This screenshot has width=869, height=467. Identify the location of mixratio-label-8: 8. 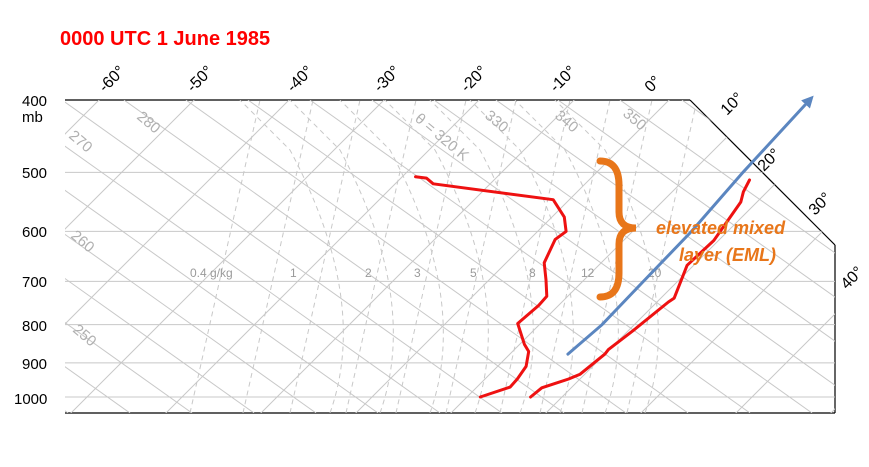
(532, 273).